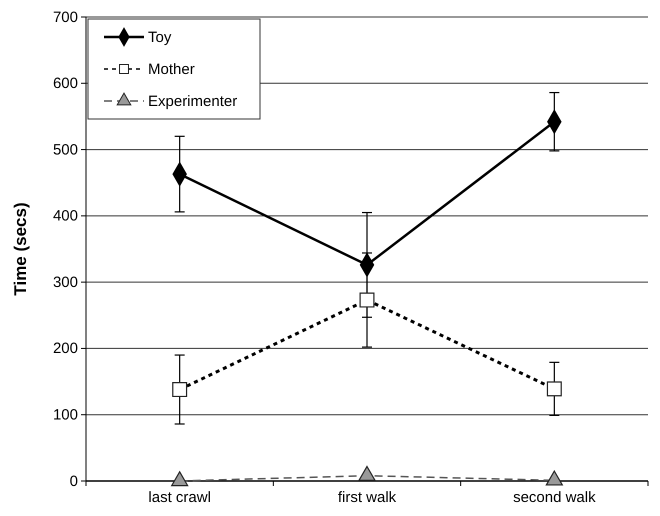 This screenshot has height=516, width=660. Describe the element at coordinates (65, 216) in the screenshot. I see `y-tick-label: 400` at that location.